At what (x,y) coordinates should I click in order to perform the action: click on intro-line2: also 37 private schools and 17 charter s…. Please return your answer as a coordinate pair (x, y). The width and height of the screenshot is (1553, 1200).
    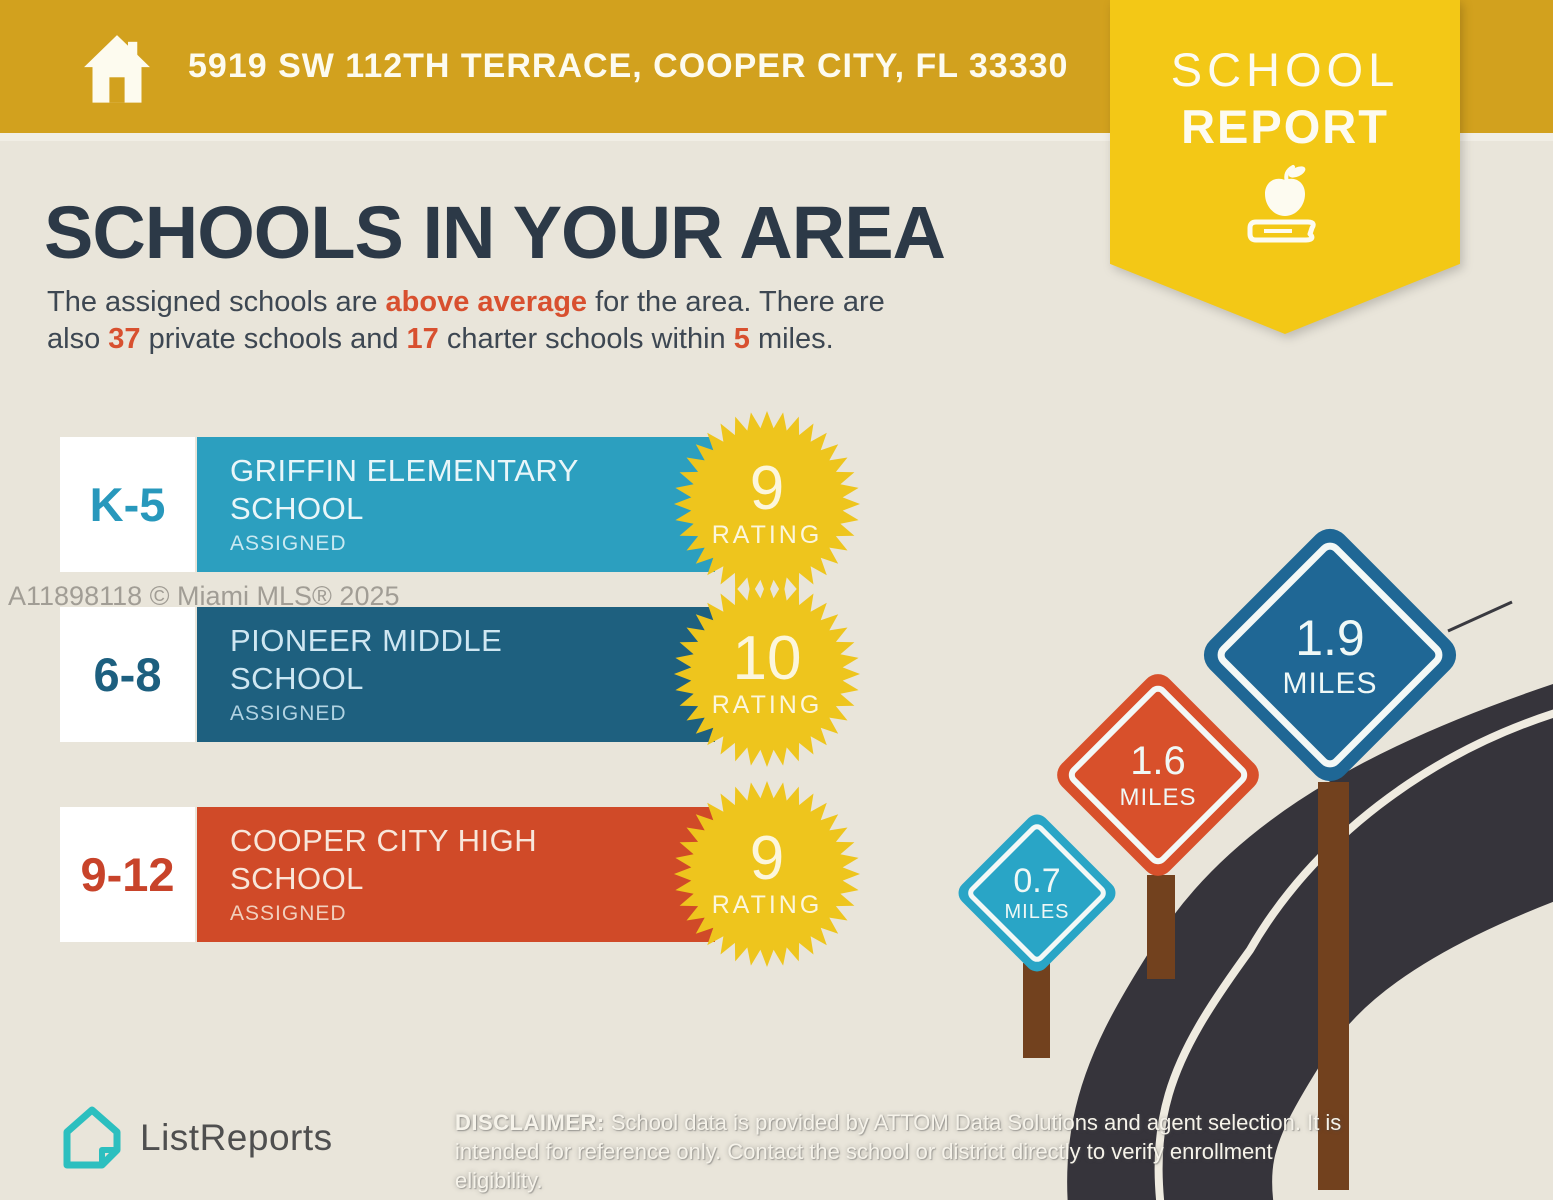
    Looking at the image, I should click on (440, 339).